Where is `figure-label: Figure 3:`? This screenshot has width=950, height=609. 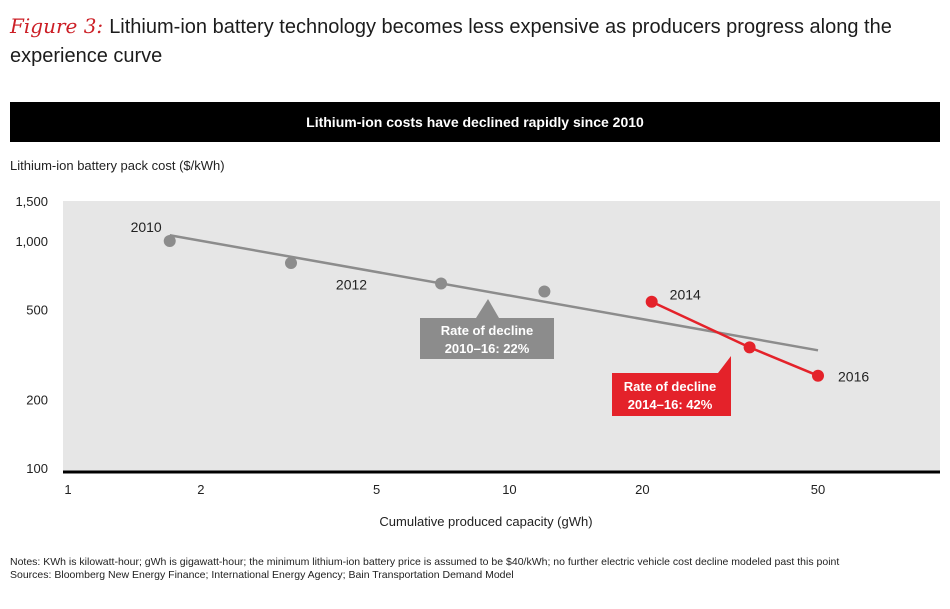 figure-label: Figure 3: is located at coordinates (57, 26).